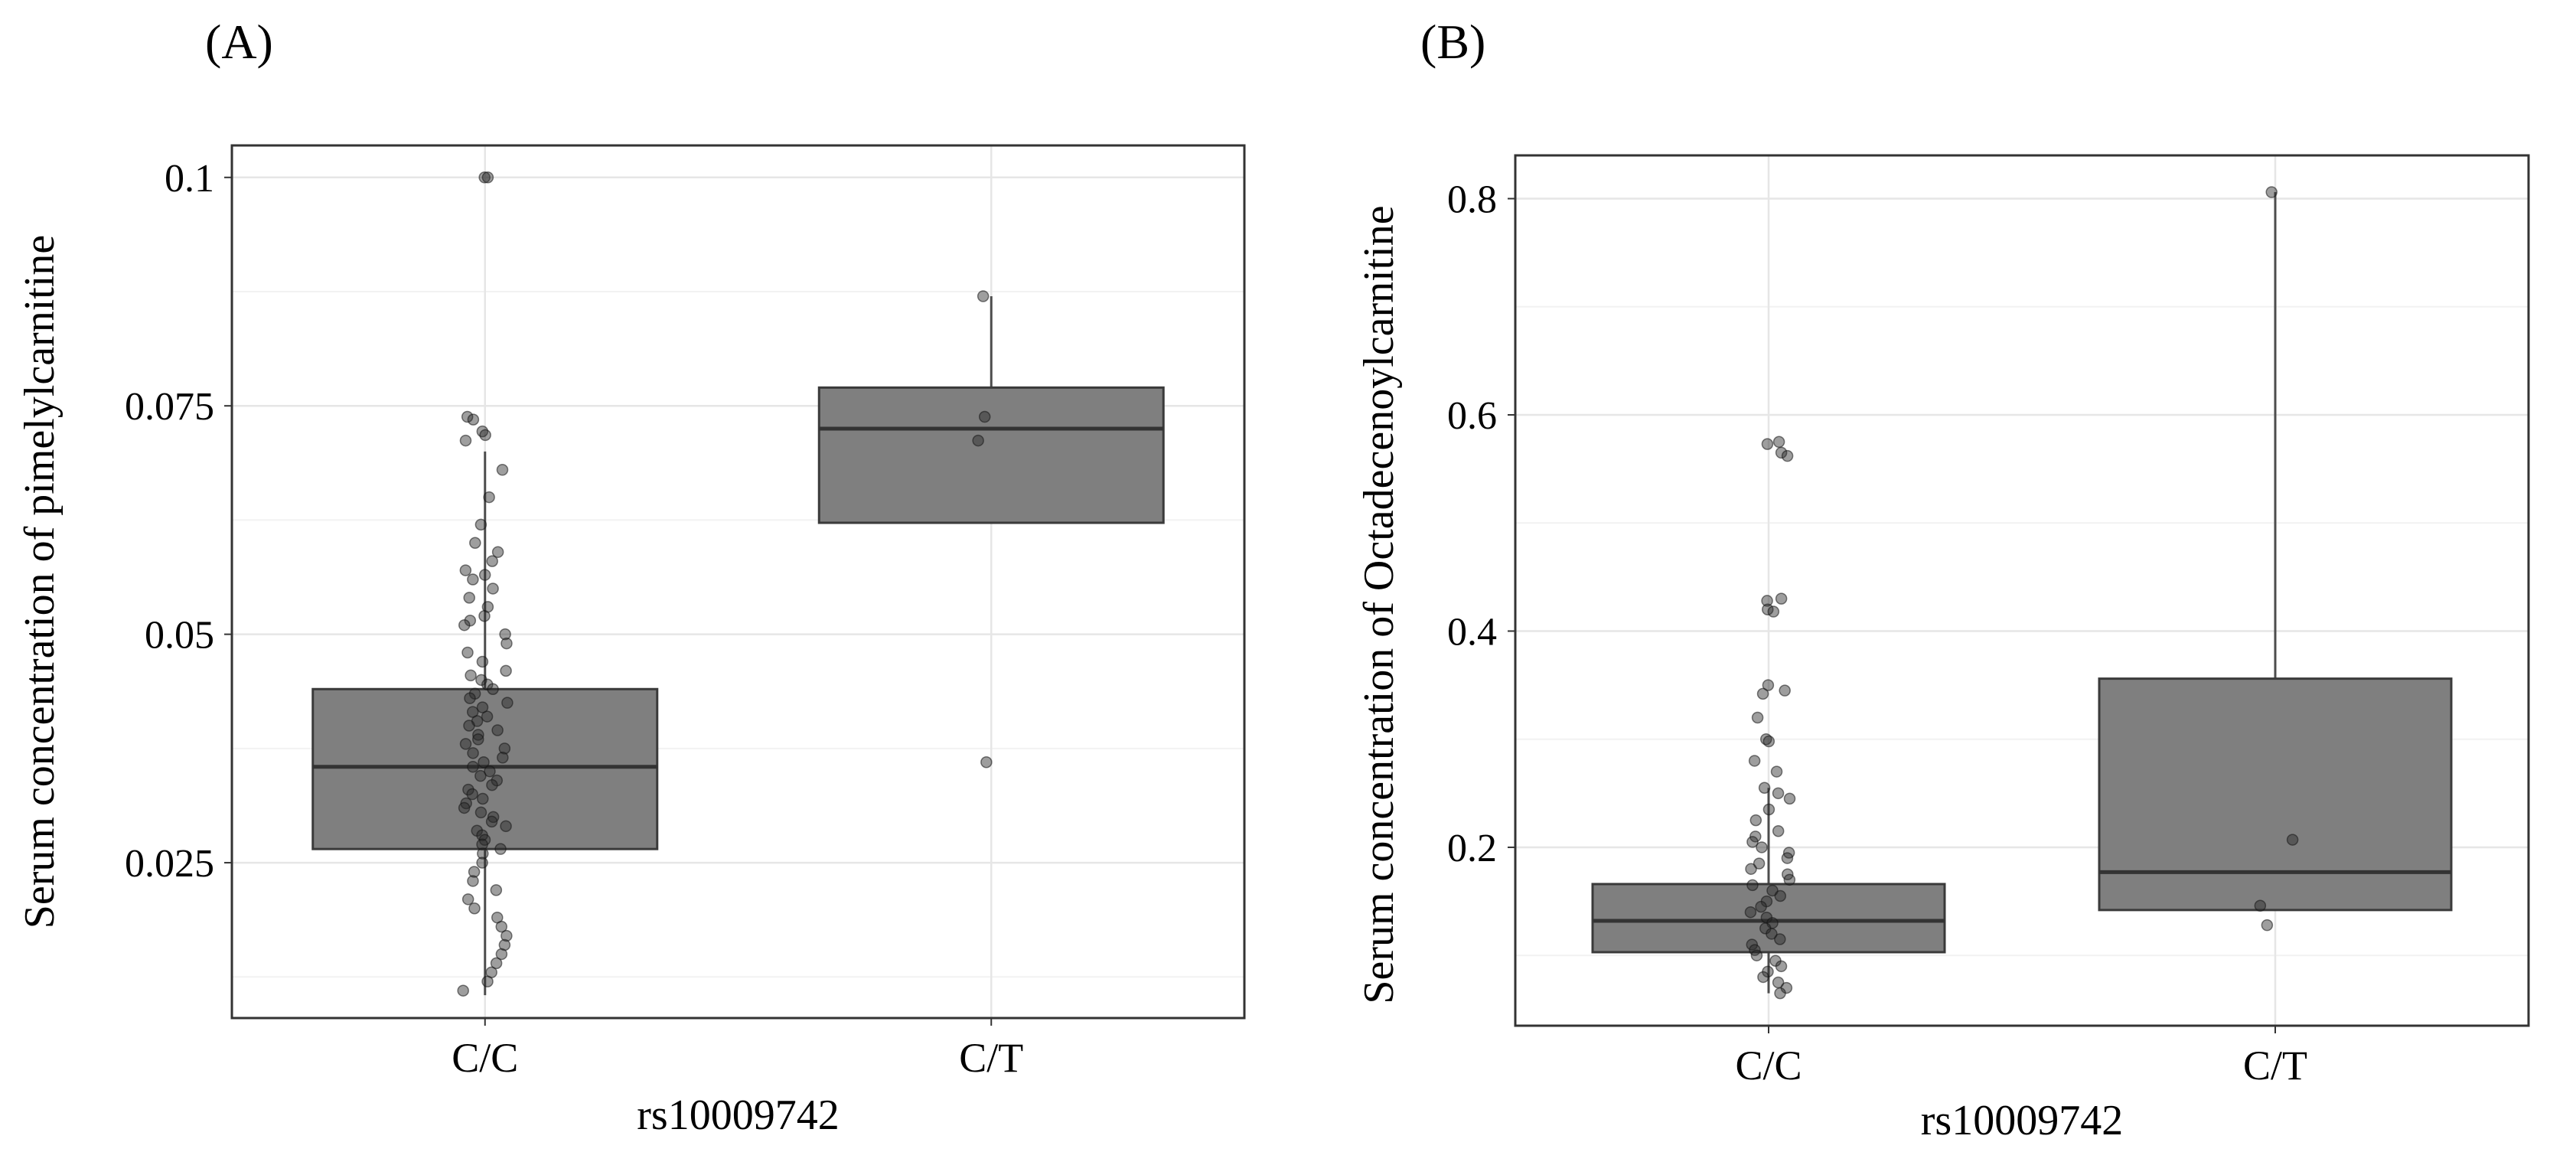 The width and height of the screenshot is (2576, 1152). What do you see at coordinates (1472, 416) in the screenshot?
I see `y-tick-label-b: 0.6` at bounding box center [1472, 416].